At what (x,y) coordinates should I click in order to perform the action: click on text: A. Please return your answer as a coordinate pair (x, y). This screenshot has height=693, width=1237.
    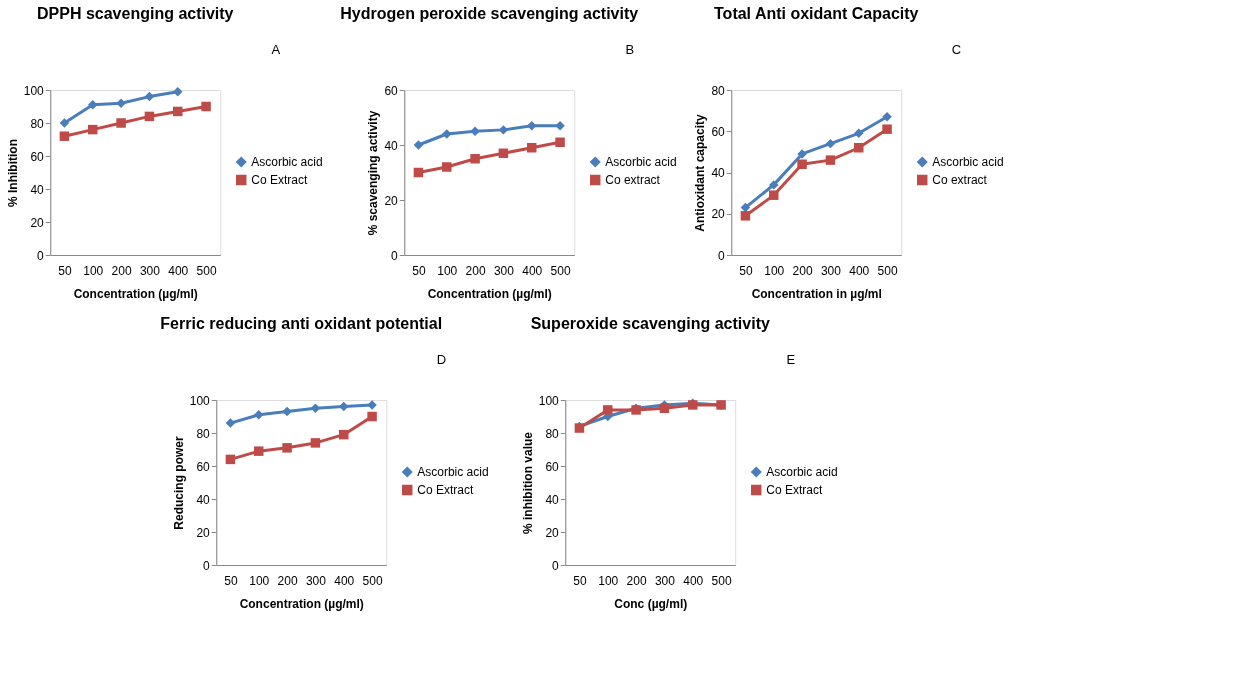
    Looking at the image, I should click on (276, 49).